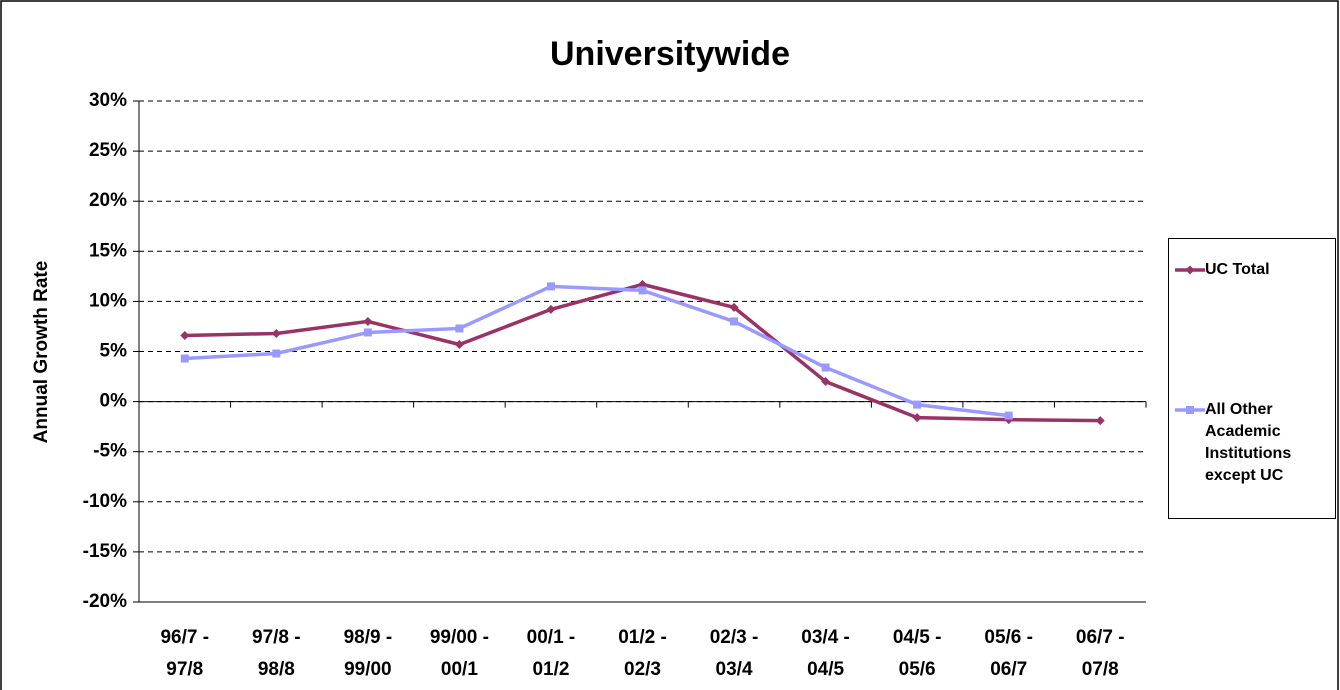 The height and width of the screenshot is (690, 1340). Describe the element at coordinates (825, 637) in the screenshot. I see `x-tick-label: 03/4 -` at that location.